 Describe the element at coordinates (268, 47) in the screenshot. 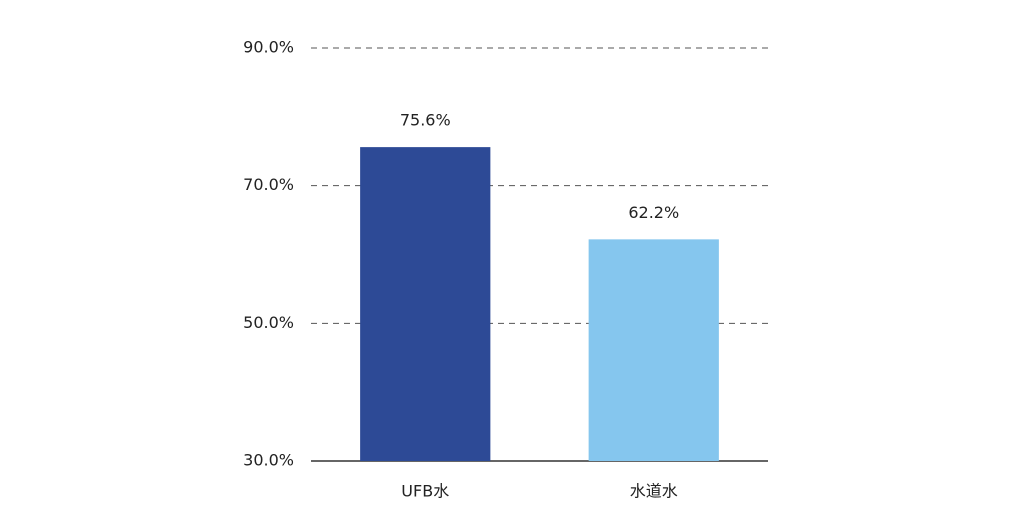

I see `y-tick-label: 90.0%` at that location.